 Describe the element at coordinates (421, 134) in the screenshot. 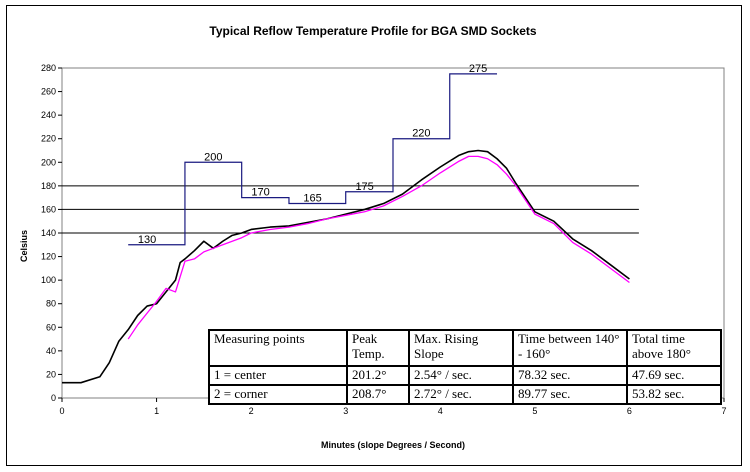

I see `setpoint-label: 220` at that location.